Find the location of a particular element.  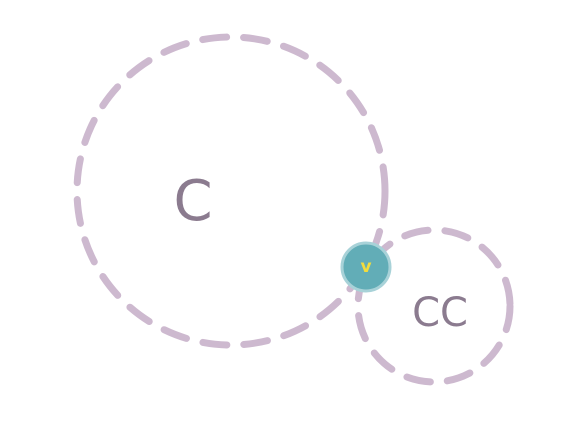

circle-cc-outline is located at coordinates (434, 306).